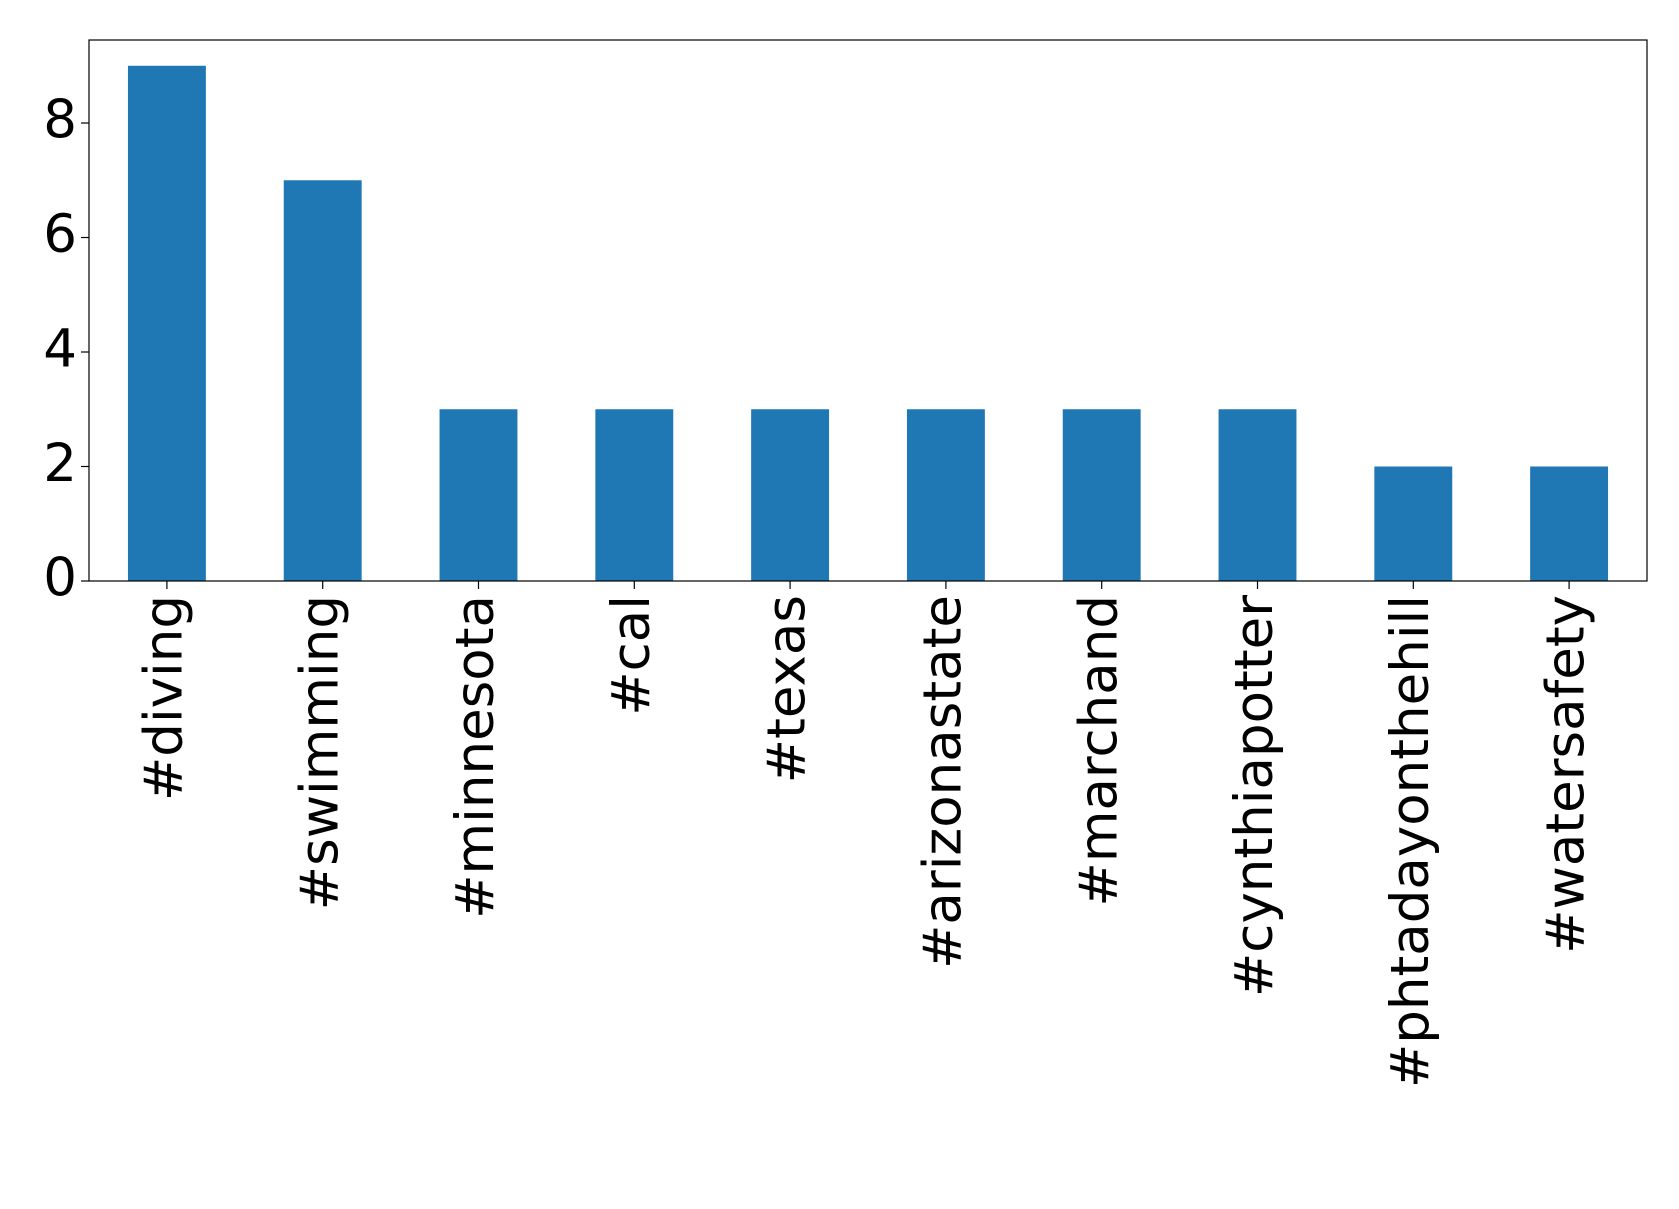 The width and height of the screenshot is (1679, 1209). Describe the element at coordinates (1566, 774) in the screenshot. I see `x-tick-label: #watersafety` at that location.